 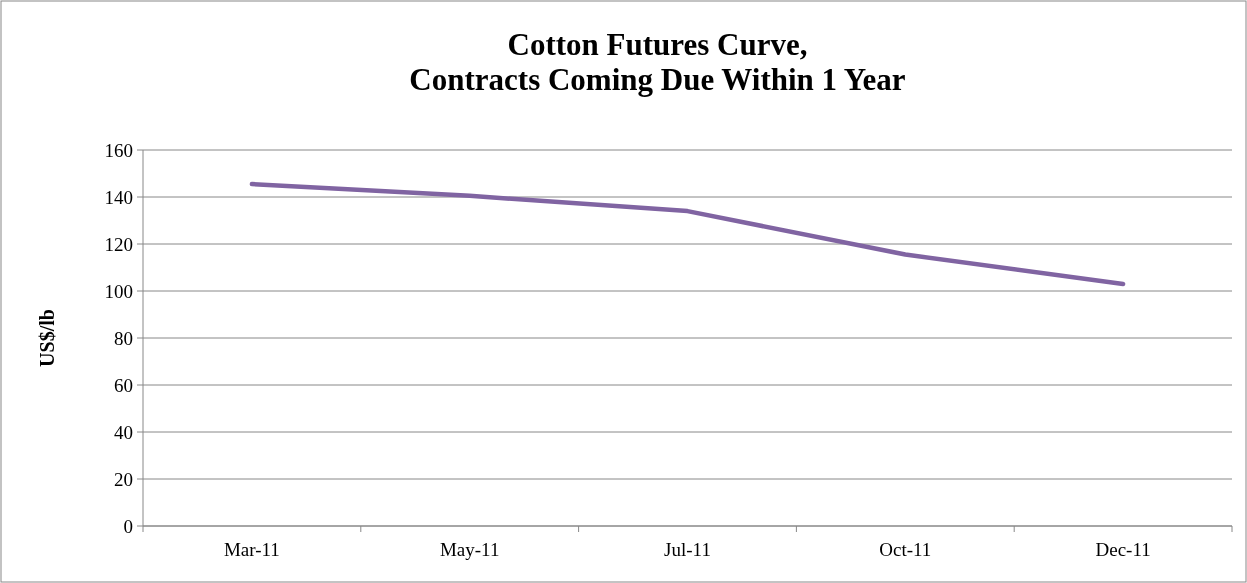 What do you see at coordinates (123, 479) in the screenshot?
I see `y-tick-label: 20` at bounding box center [123, 479].